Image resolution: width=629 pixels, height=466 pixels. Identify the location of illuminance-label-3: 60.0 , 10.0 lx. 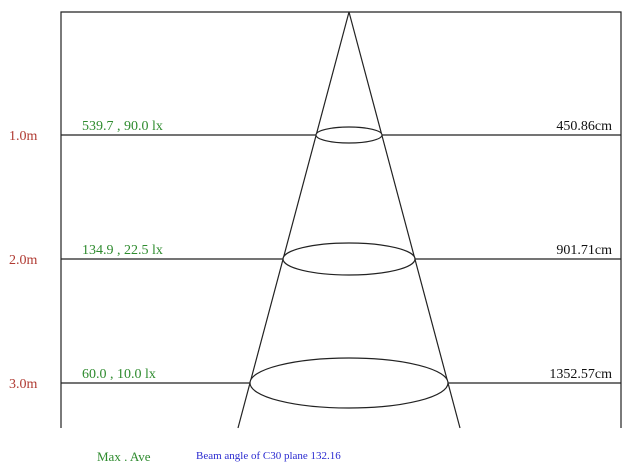
(119, 374).